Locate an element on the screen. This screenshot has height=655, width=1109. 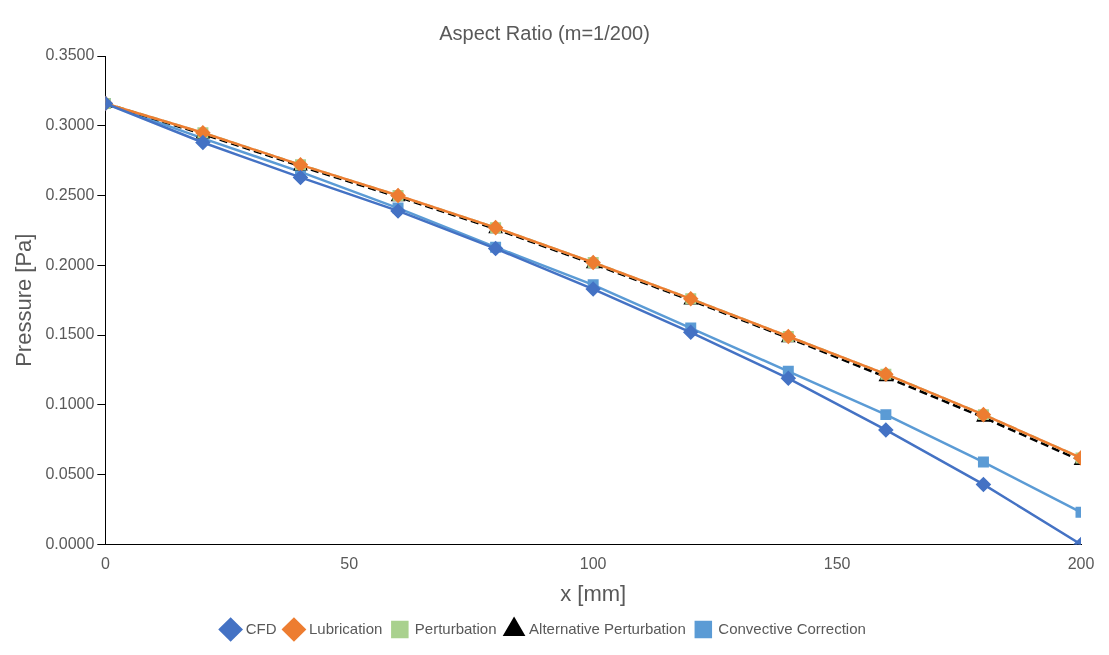
y-tick-label: 0.3000 is located at coordinates (70, 125).